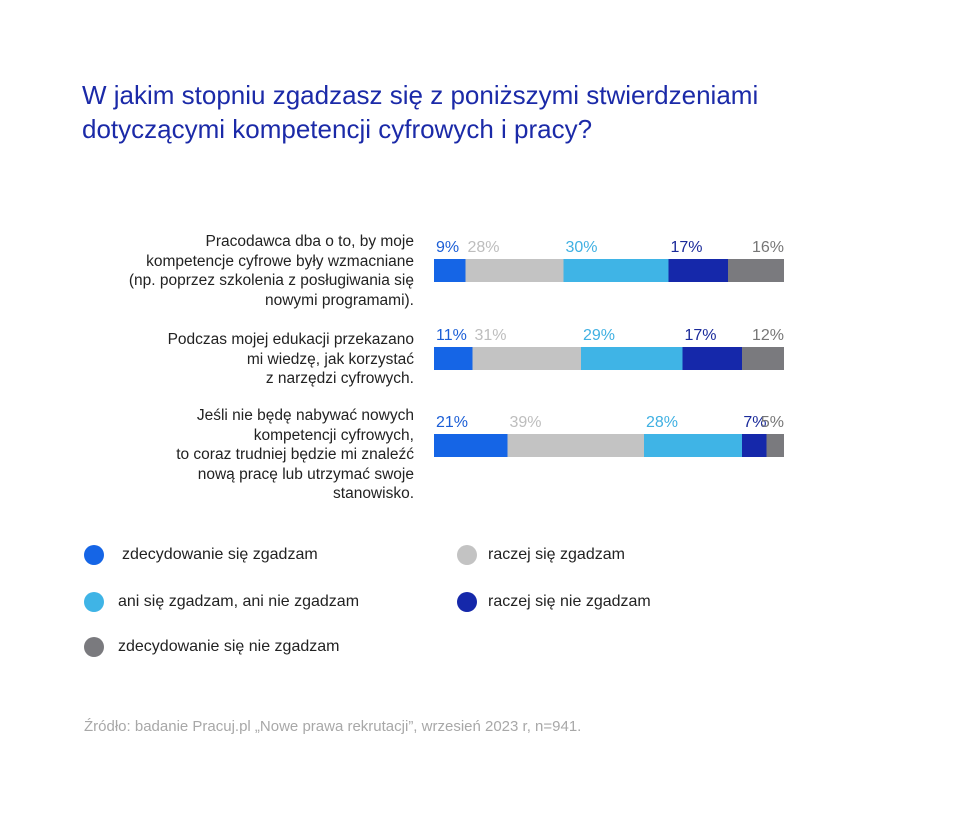  I want to click on bar-segment-q3-s2, so click(575, 445).